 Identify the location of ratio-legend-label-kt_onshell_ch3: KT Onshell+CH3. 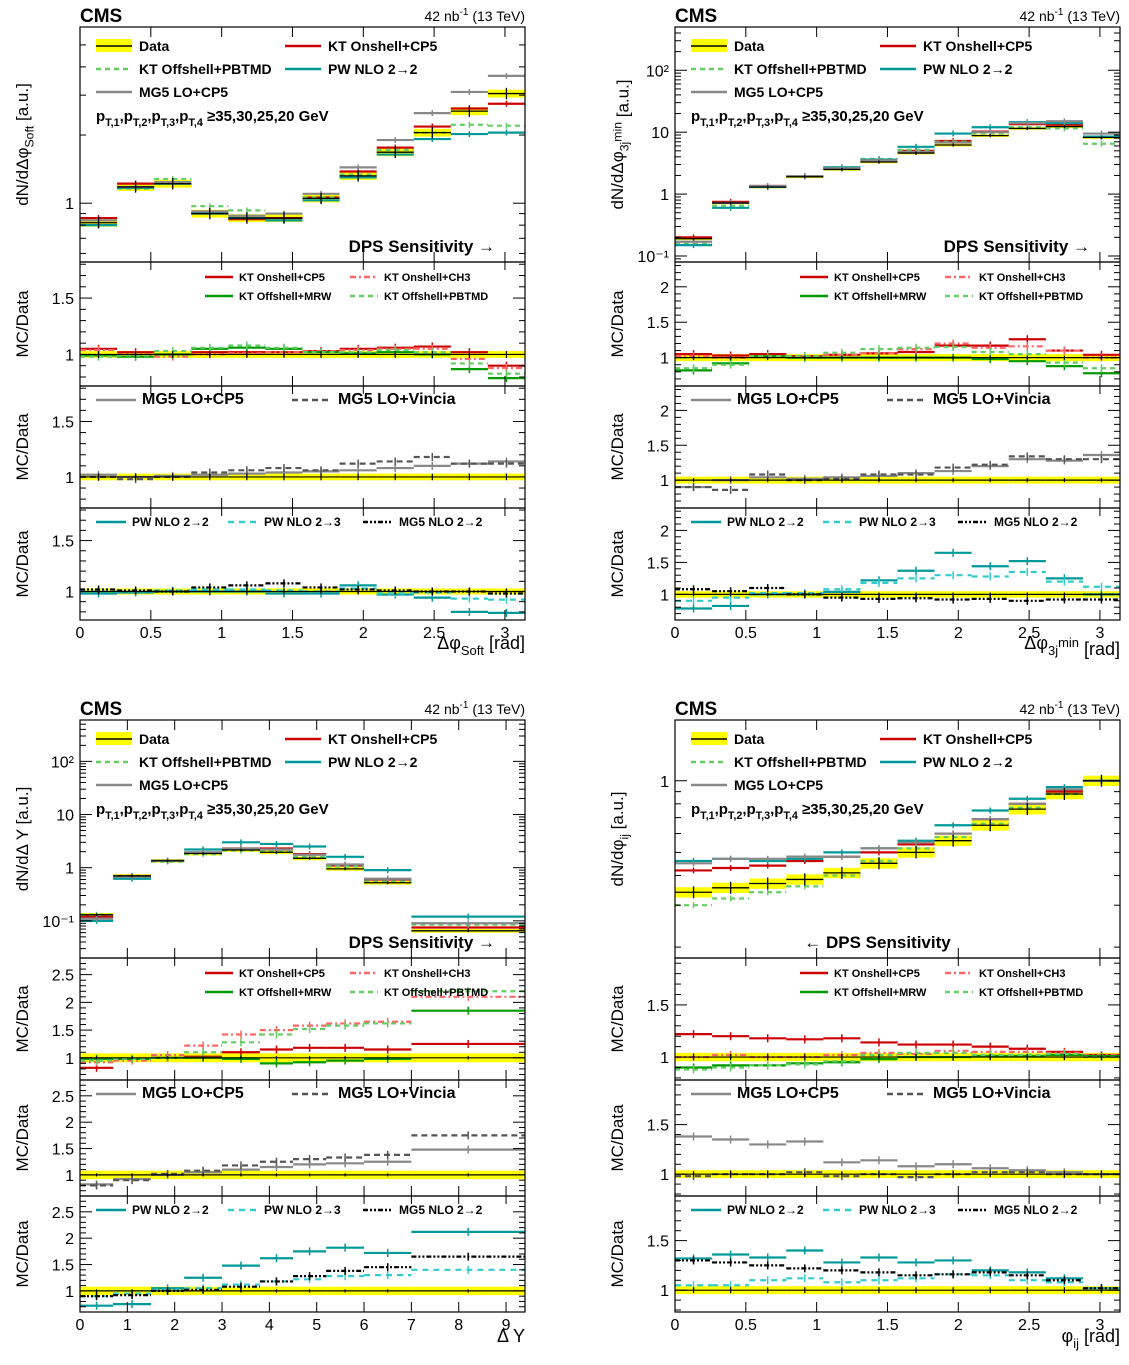
(1022, 974).